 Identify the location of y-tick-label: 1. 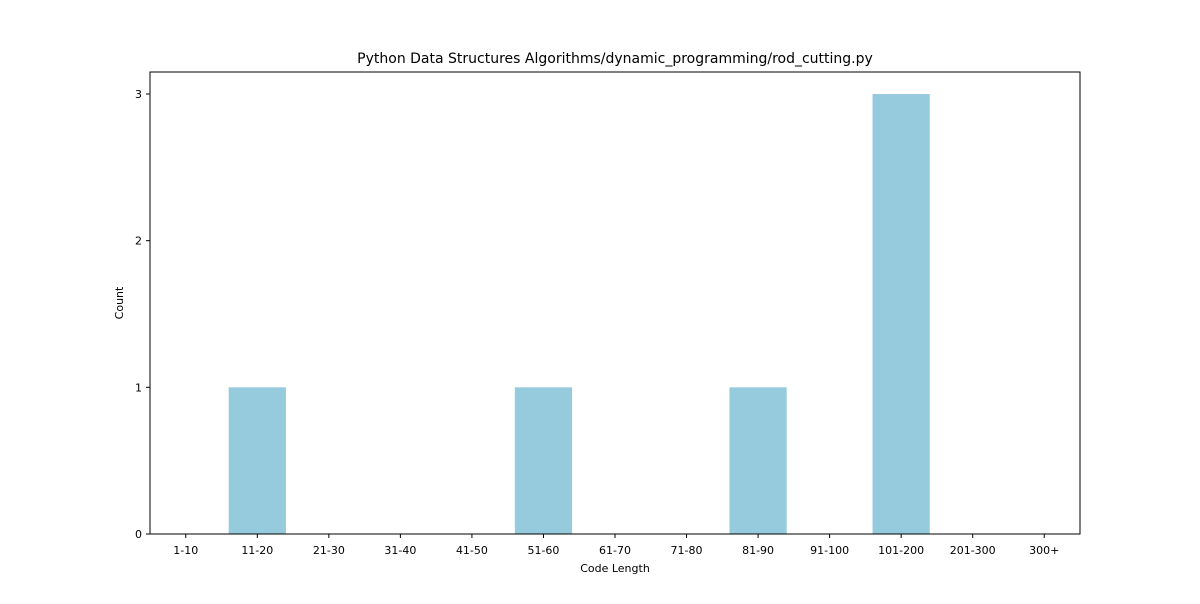
(138, 387).